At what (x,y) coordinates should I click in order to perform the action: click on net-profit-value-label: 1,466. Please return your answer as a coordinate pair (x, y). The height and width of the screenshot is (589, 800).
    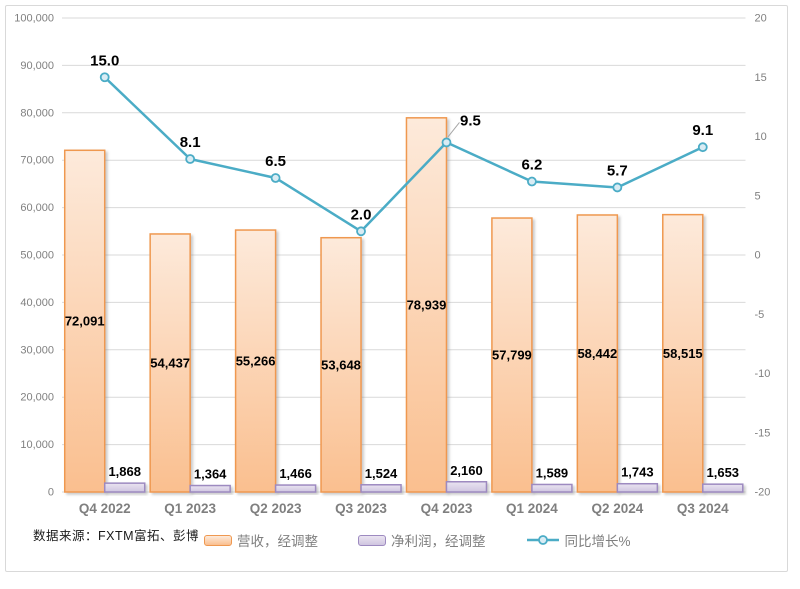
    Looking at the image, I should click on (295, 473).